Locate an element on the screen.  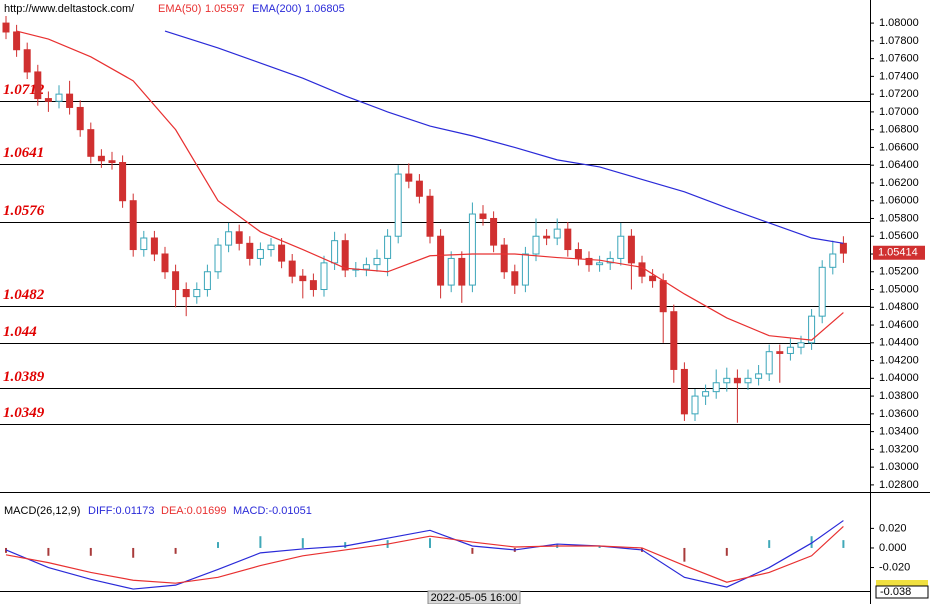
y-tick-label: 1.04600 is located at coordinates (899, 325).